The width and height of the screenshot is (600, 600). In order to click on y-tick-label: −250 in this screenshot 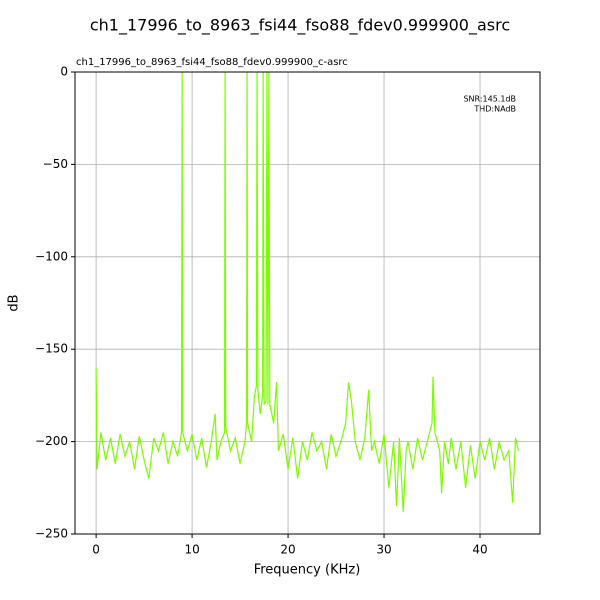, I will do `click(51, 534)`.